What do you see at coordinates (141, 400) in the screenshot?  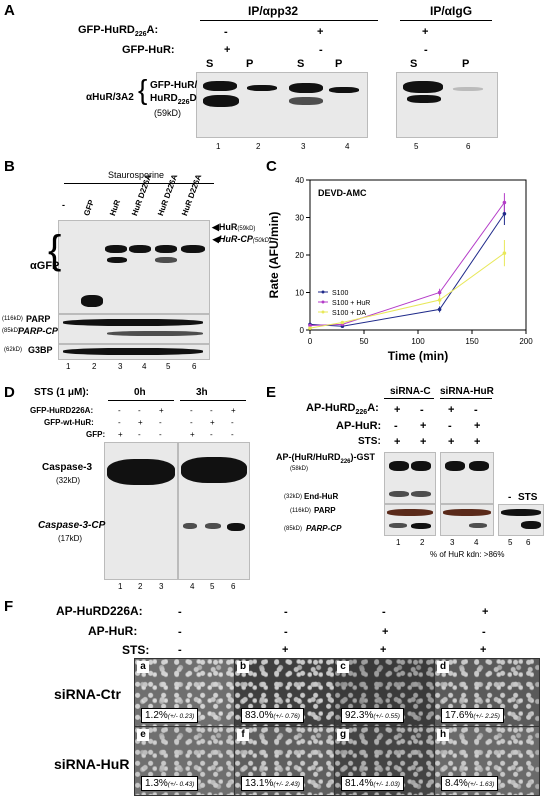 I see `panel-d-line-0h` at bounding box center [141, 400].